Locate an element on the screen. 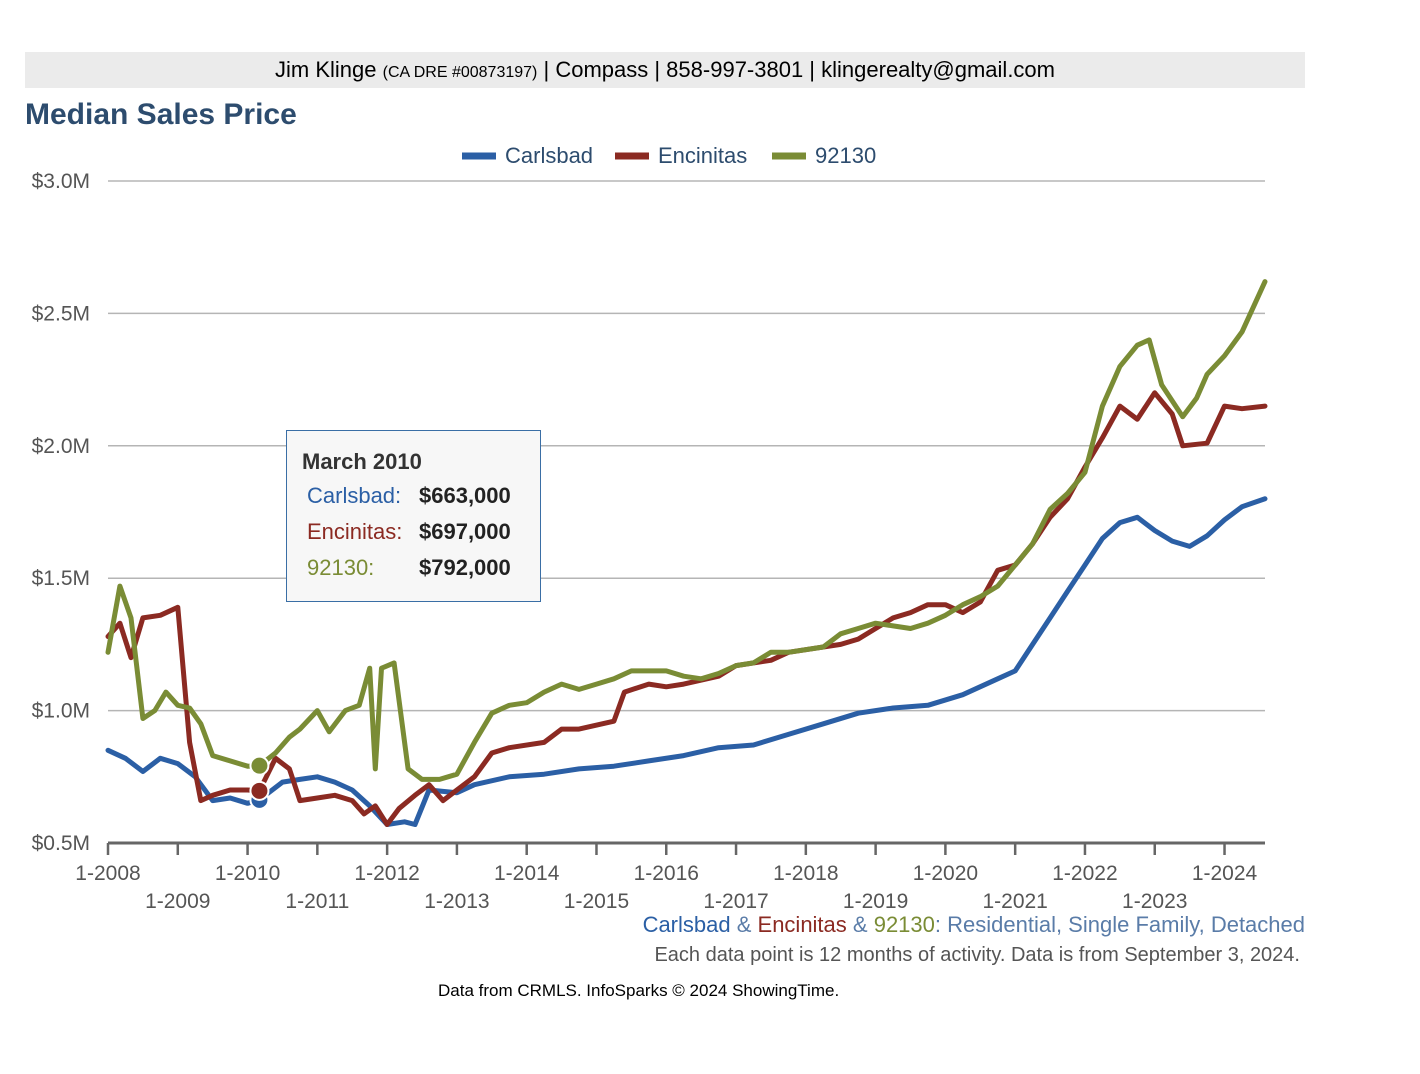 This screenshot has height=1074, width=1420. x-tick-label: 1-2018 is located at coordinates (805, 873).